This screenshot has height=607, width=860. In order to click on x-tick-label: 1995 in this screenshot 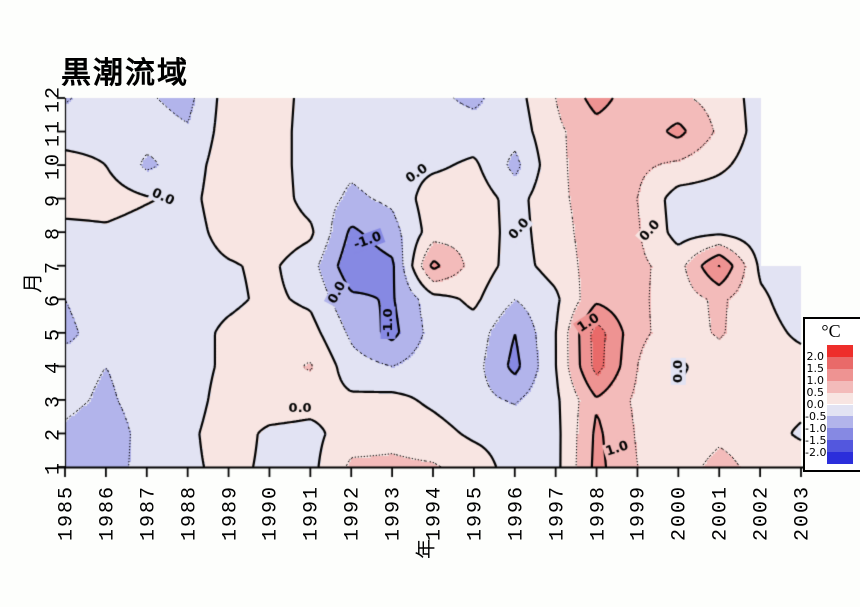, I will do `click(476, 513)`.